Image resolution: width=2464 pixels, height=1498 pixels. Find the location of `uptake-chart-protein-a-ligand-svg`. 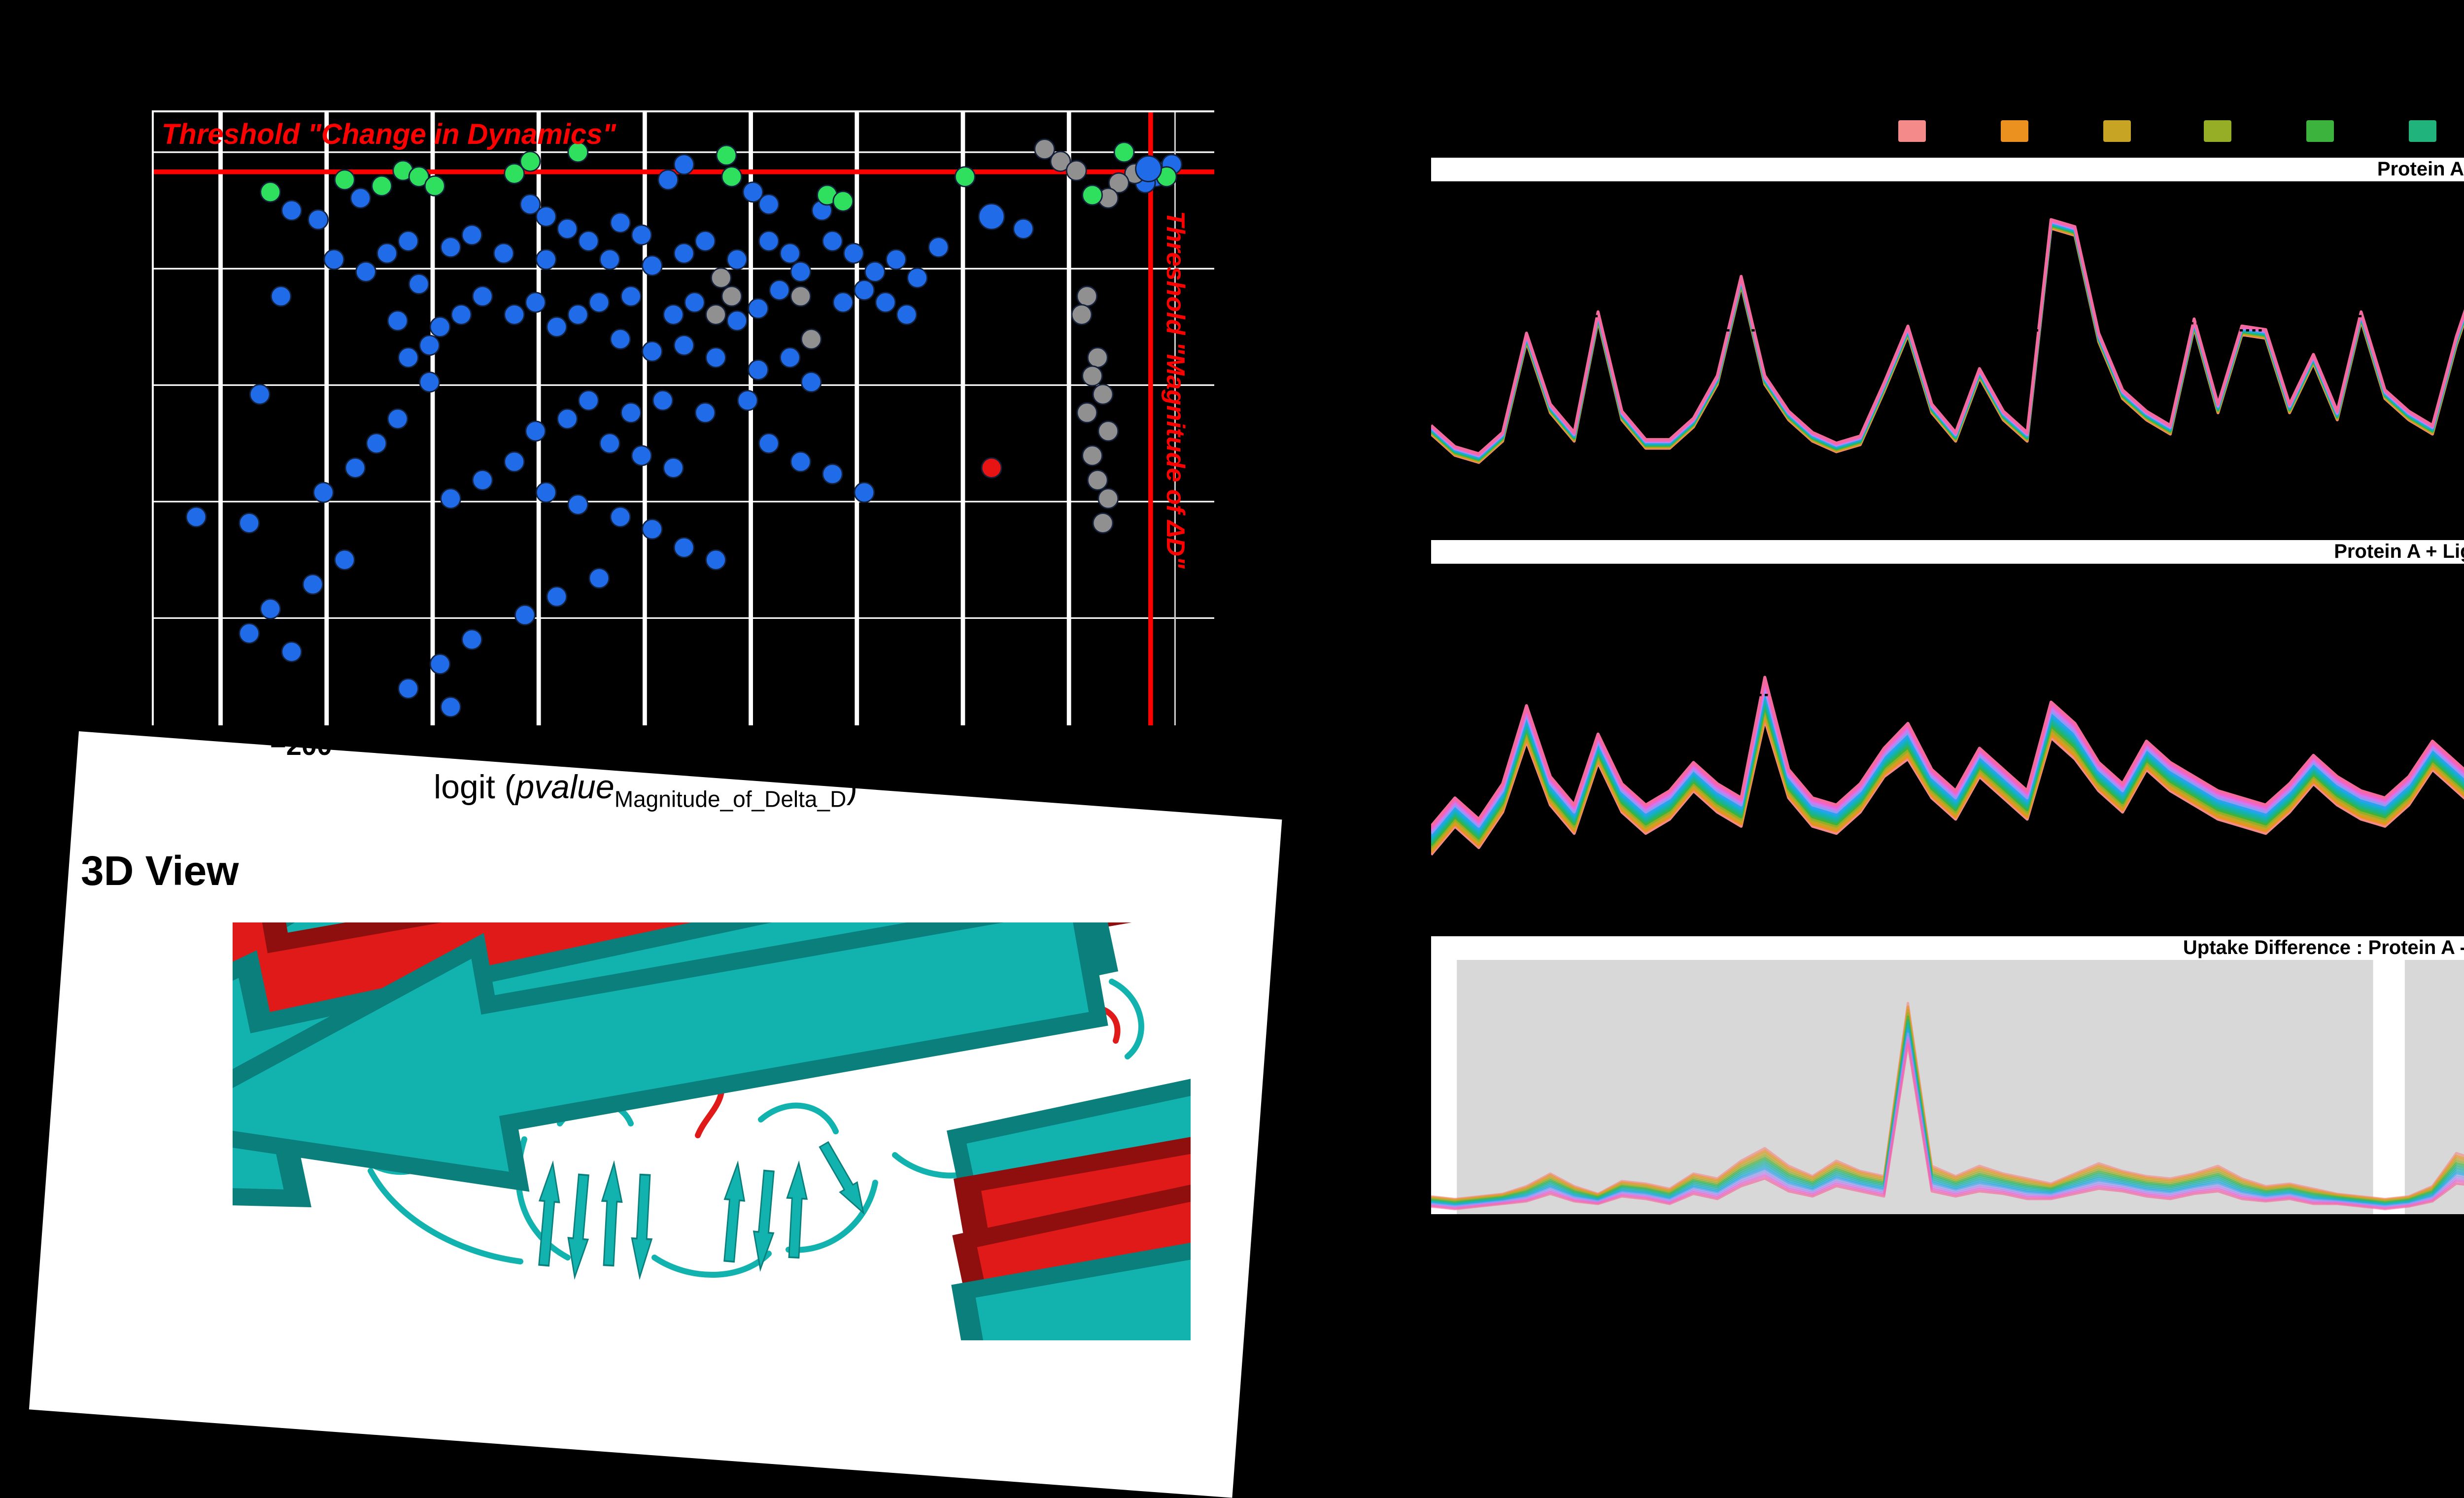

uptake-chart-protein-a-ligand-svg is located at coordinates (1947, 741).